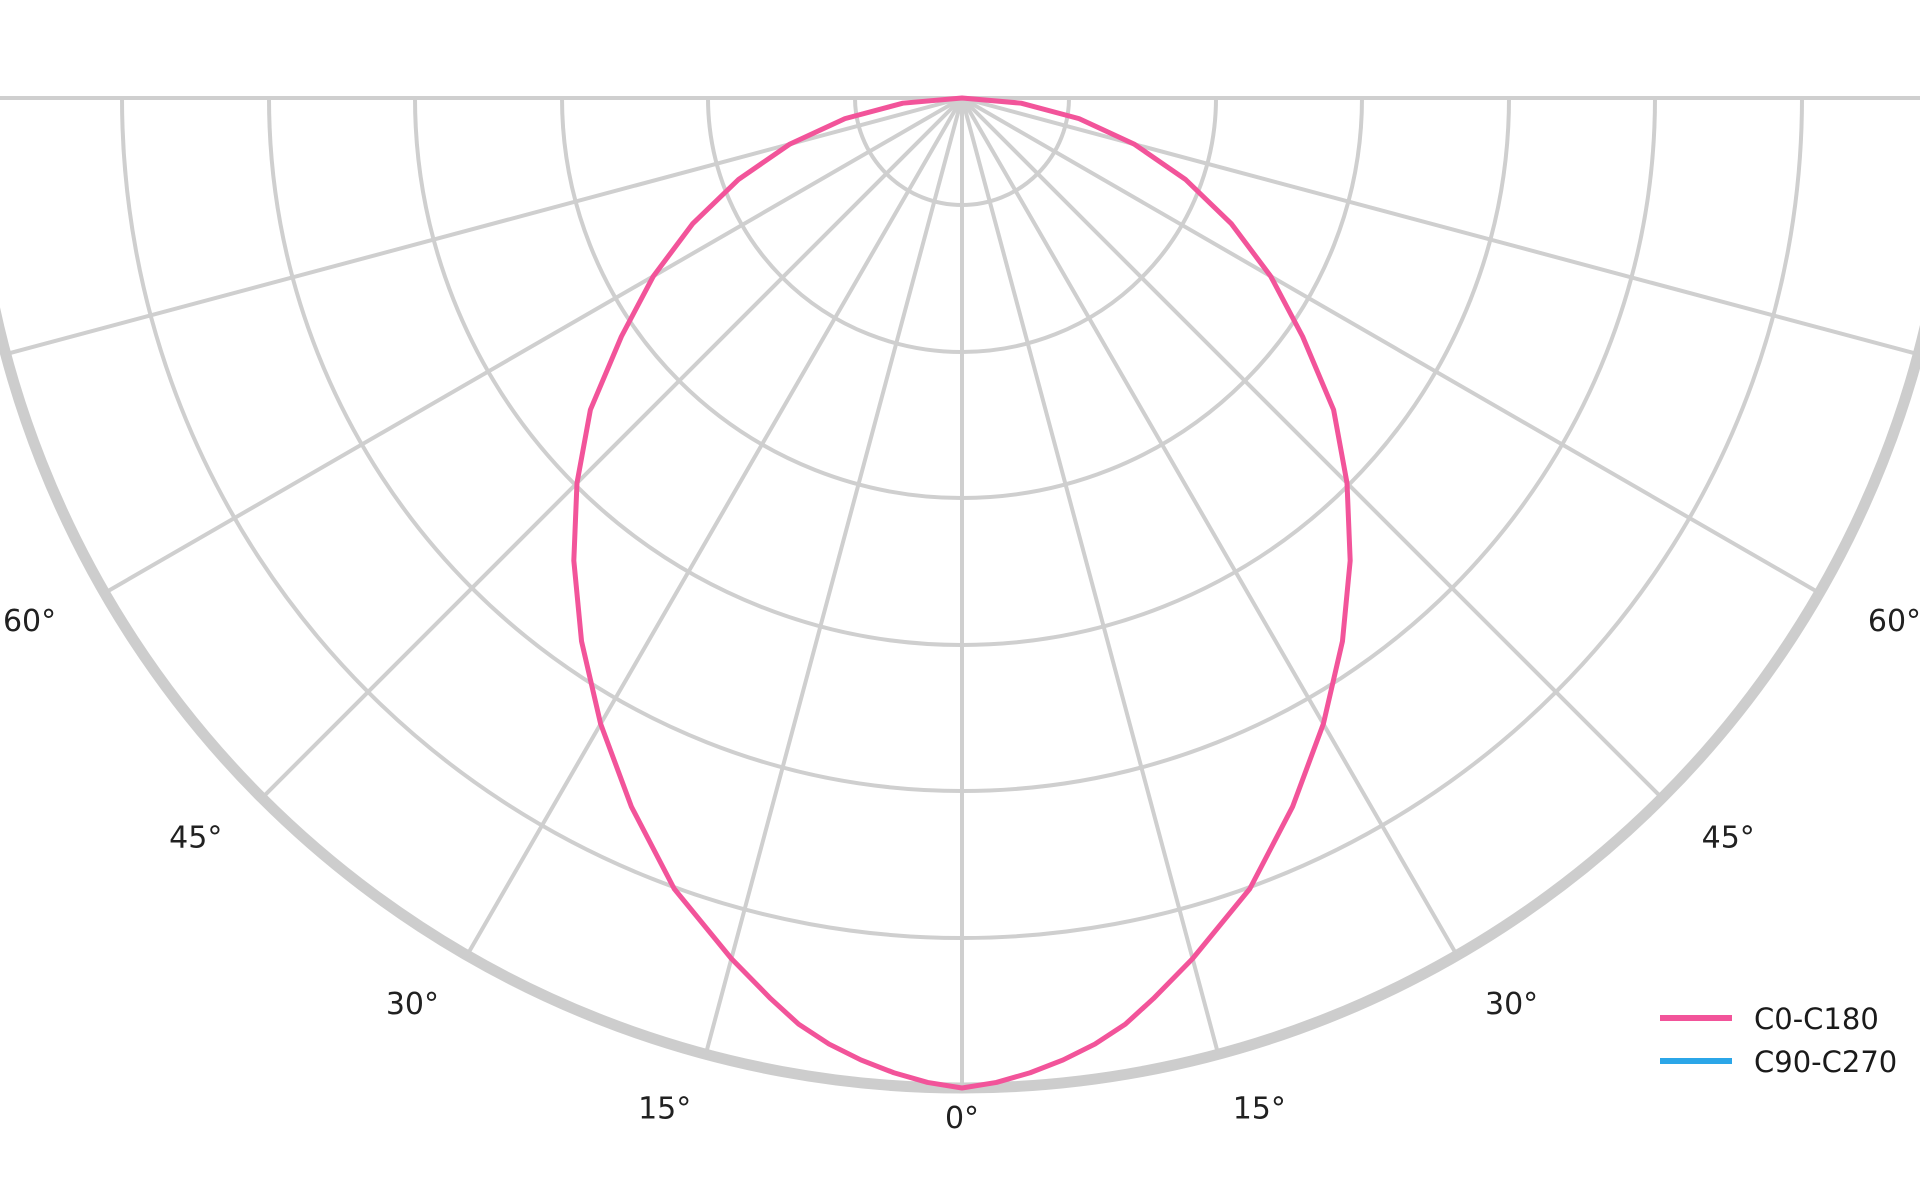 Image resolution: width=1920 pixels, height=1177 pixels. I want to click on legend-label-0: C0-C180, so click(1816, 1019).